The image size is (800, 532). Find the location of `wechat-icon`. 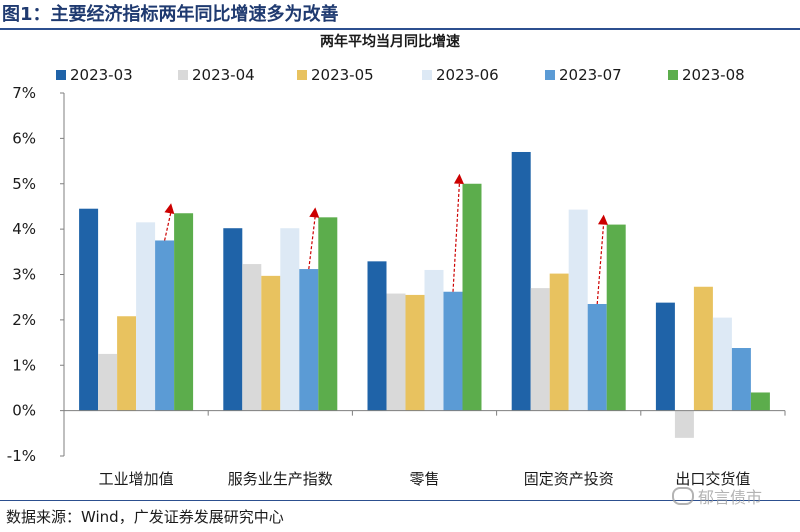

wechat-icon is located at coordinates (683, 496).